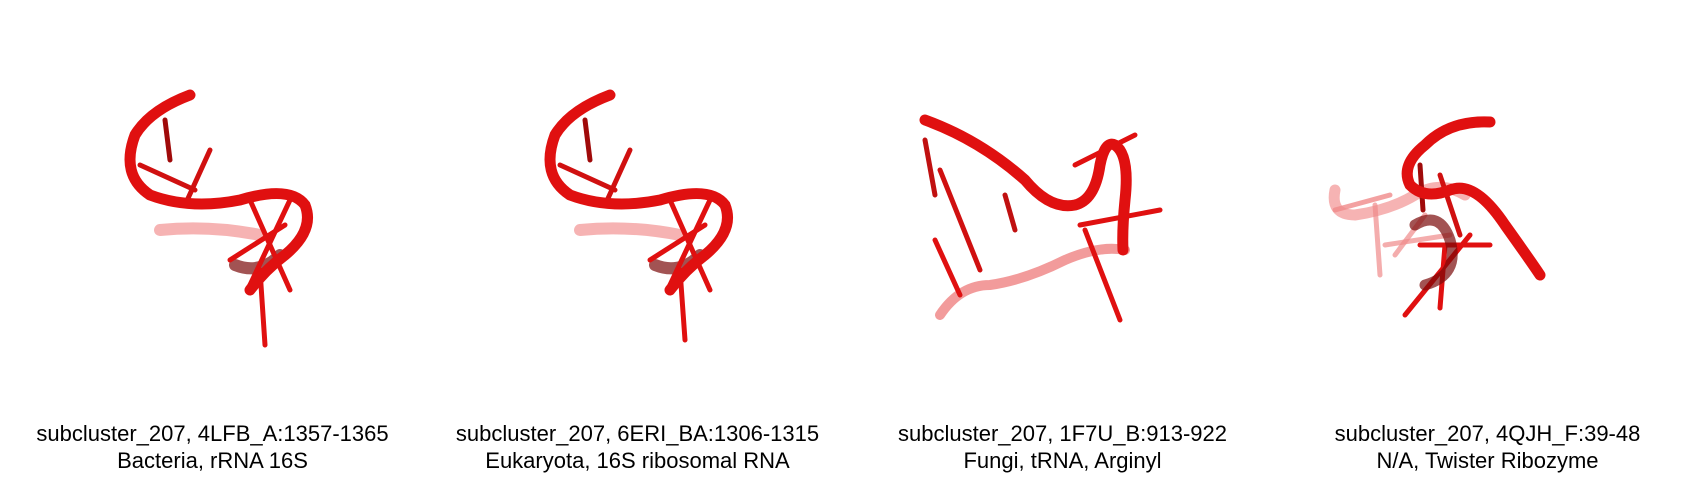  I want to click on organism-caption: Eukaryota, 16S ribosomal RNA, so click(637, 460).